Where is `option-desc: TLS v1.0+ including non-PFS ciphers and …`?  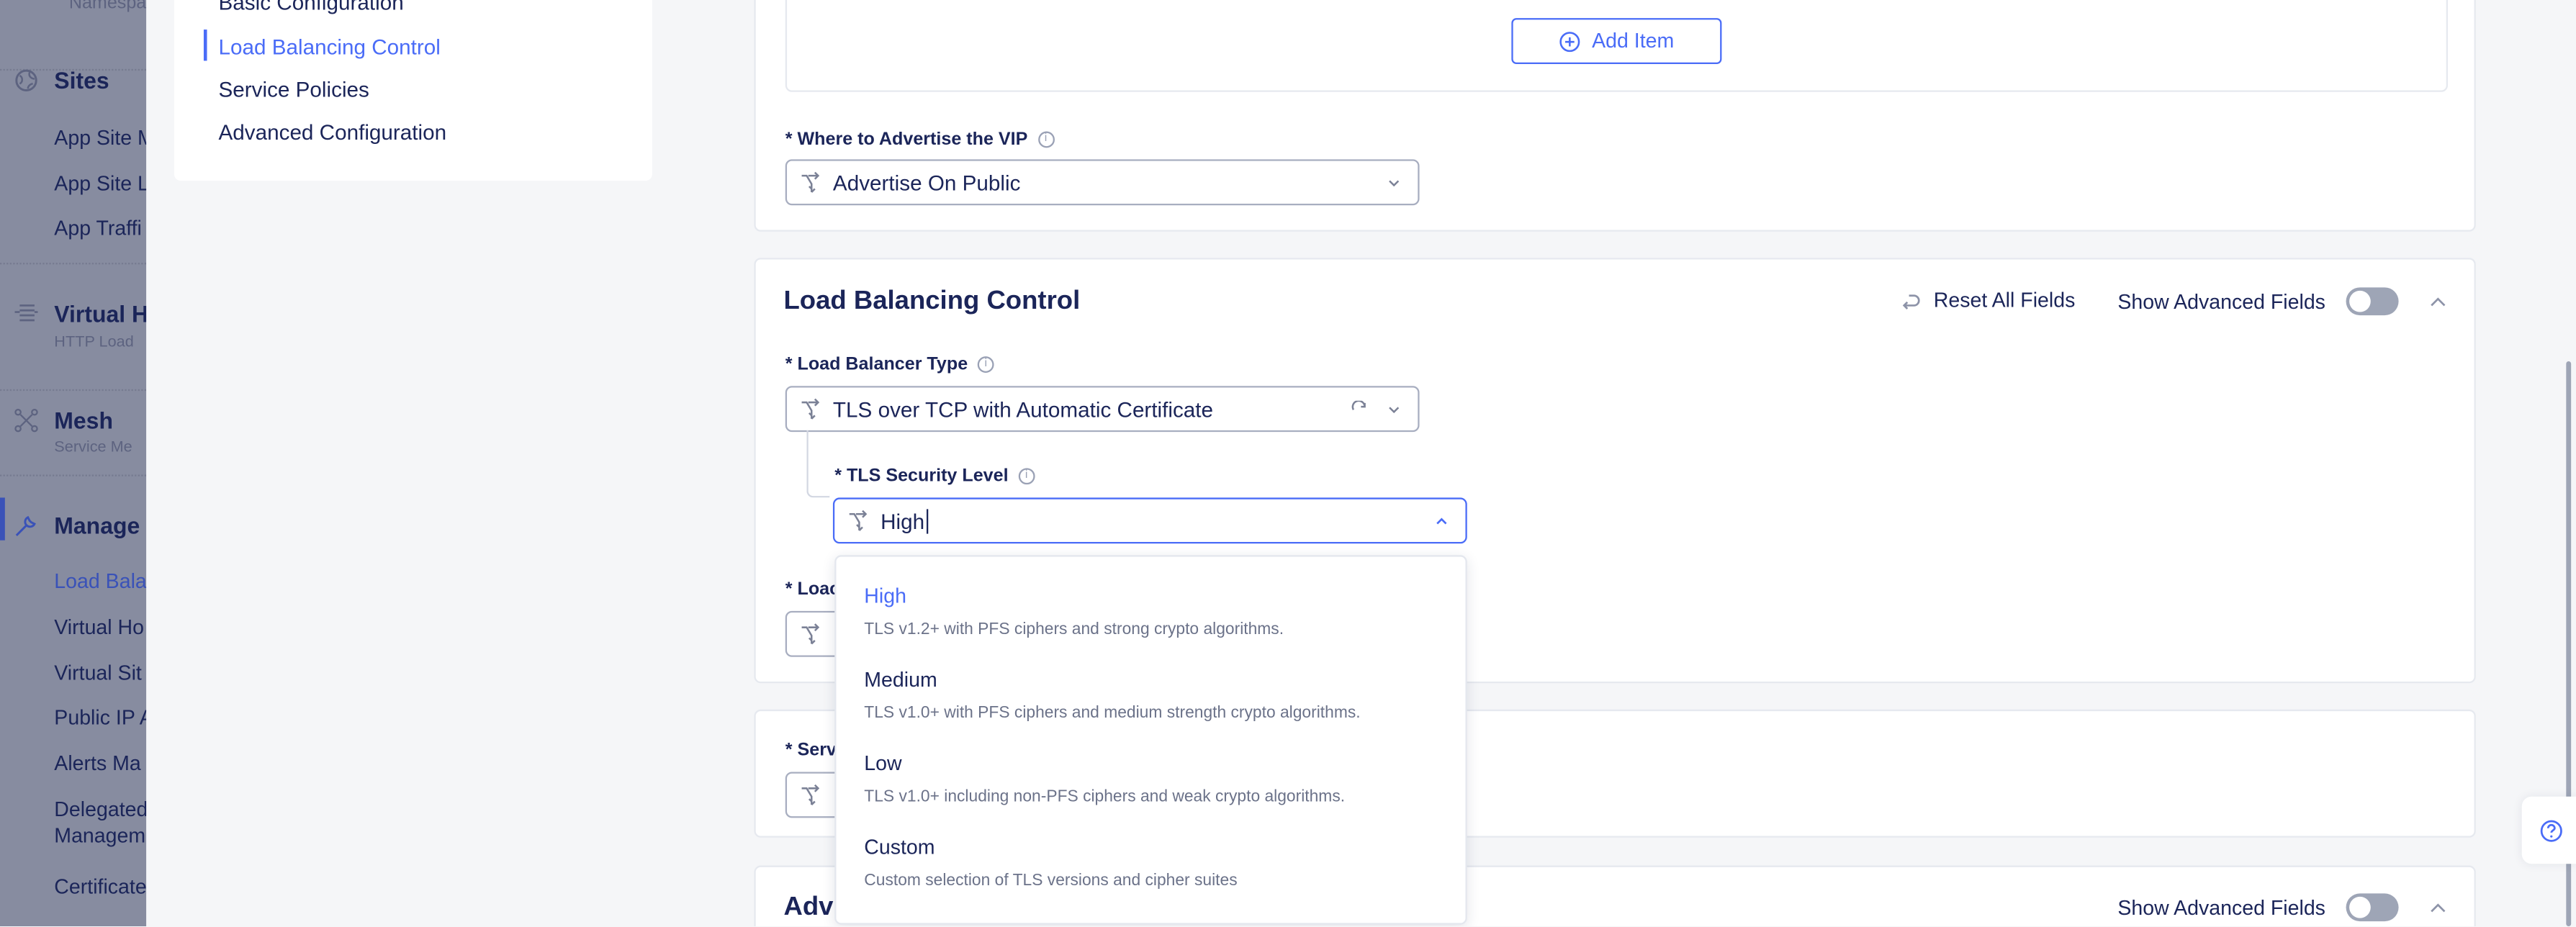
option-desc: TLS v1.0+ including non-PFS ciphers and … is located at coordinates (1105, 798).